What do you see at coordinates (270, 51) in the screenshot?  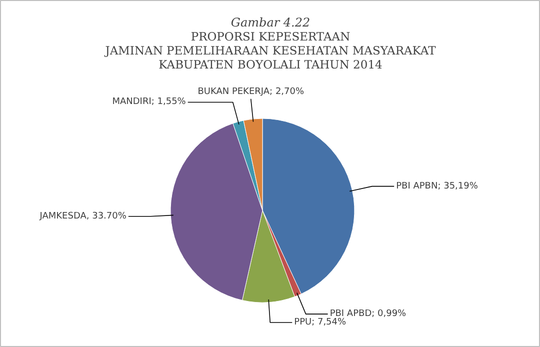 I see `chart-subtitle: PROPORSI KEPESERTAAN JAMINAN PEMELIHARAAN KESEHATAN MASYARAKAT KABUPATEN BOYOLALI TAHUN 2014` at bounding box center [270, 51].